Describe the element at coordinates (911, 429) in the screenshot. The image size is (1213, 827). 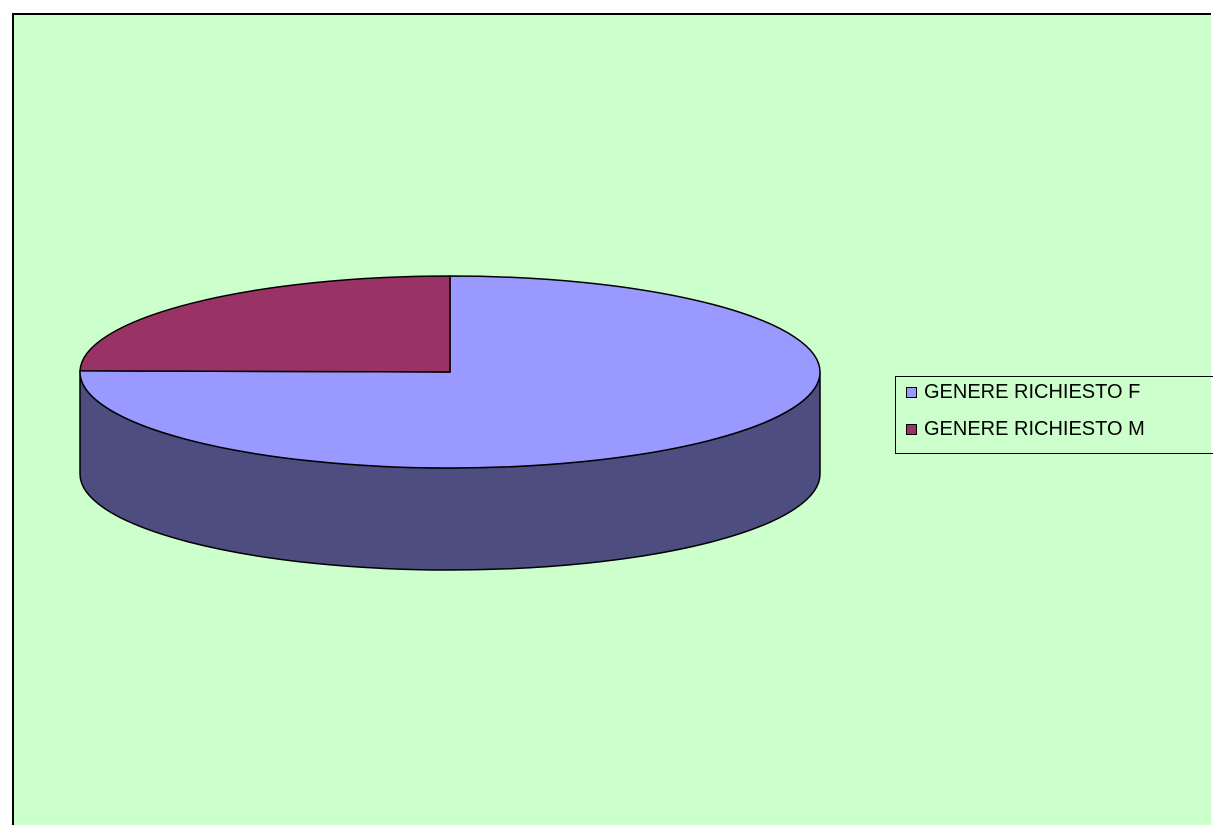
I see `legend-swatch-m` at that location.